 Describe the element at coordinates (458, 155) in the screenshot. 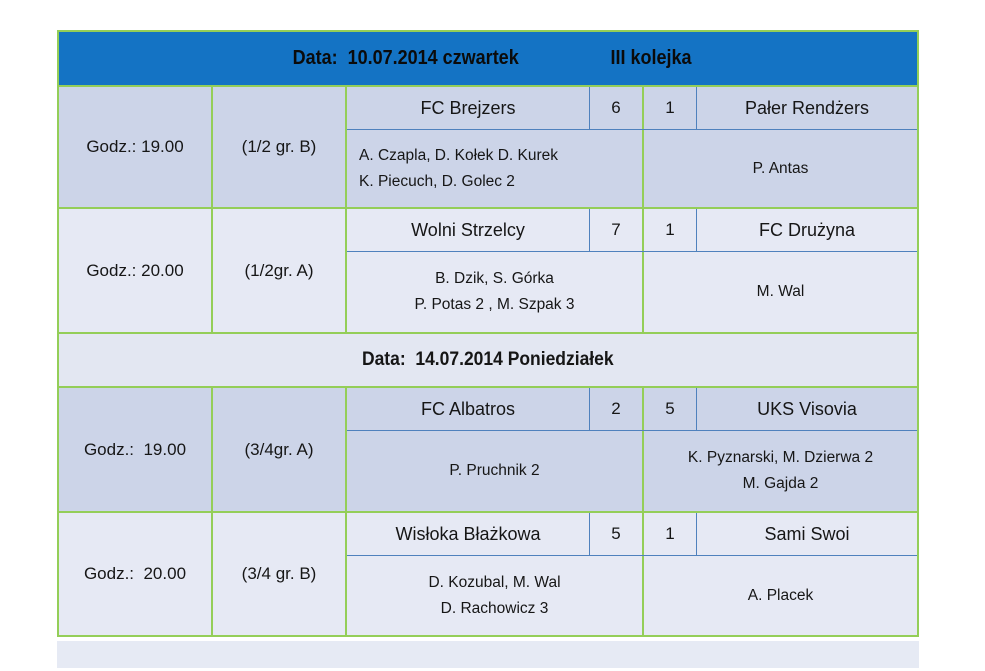

I see `scorer-line: A. Czapla, D. Kołek D. Kurek` at that location.